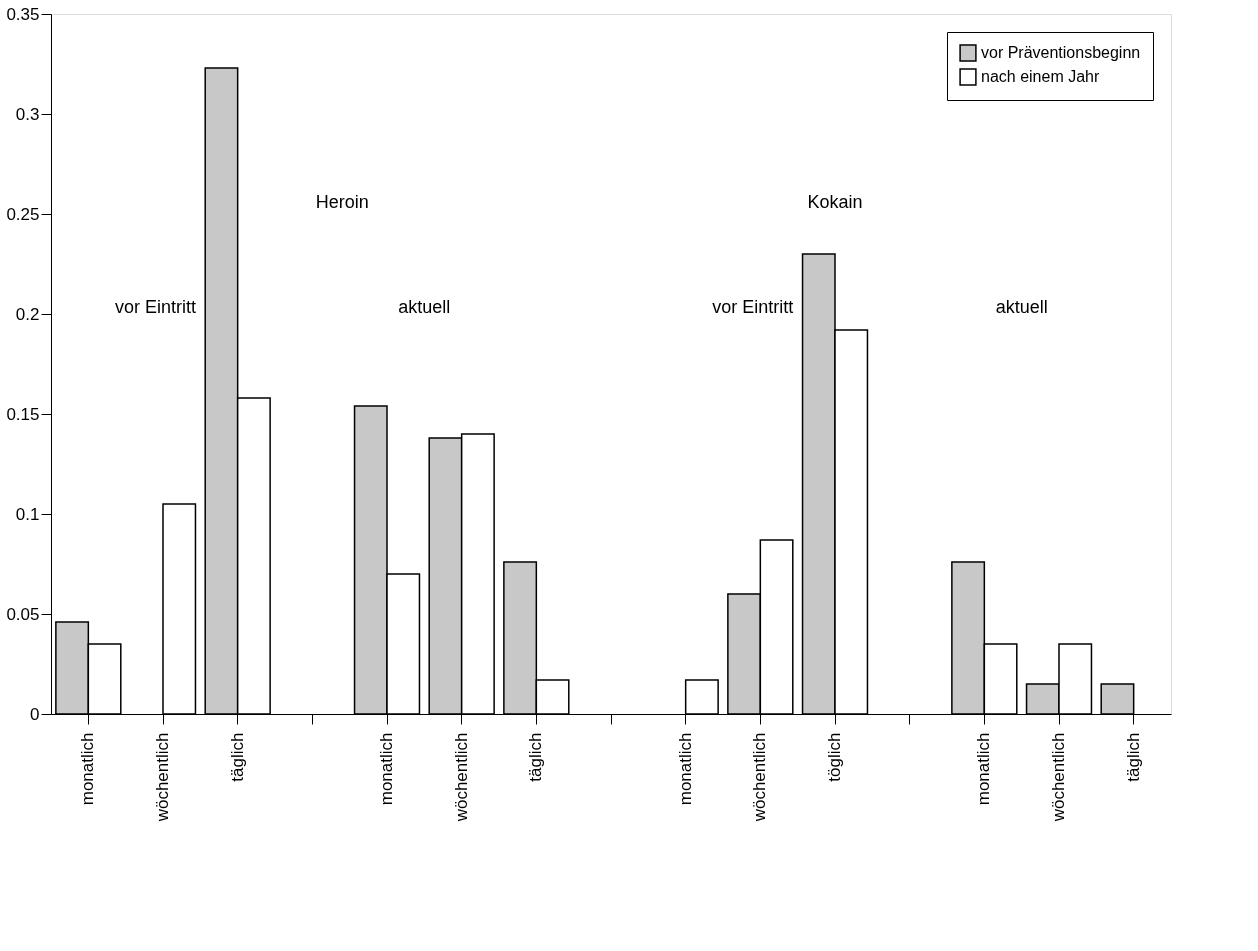  I want to click on annotation: Kokain, so click(835, 202).